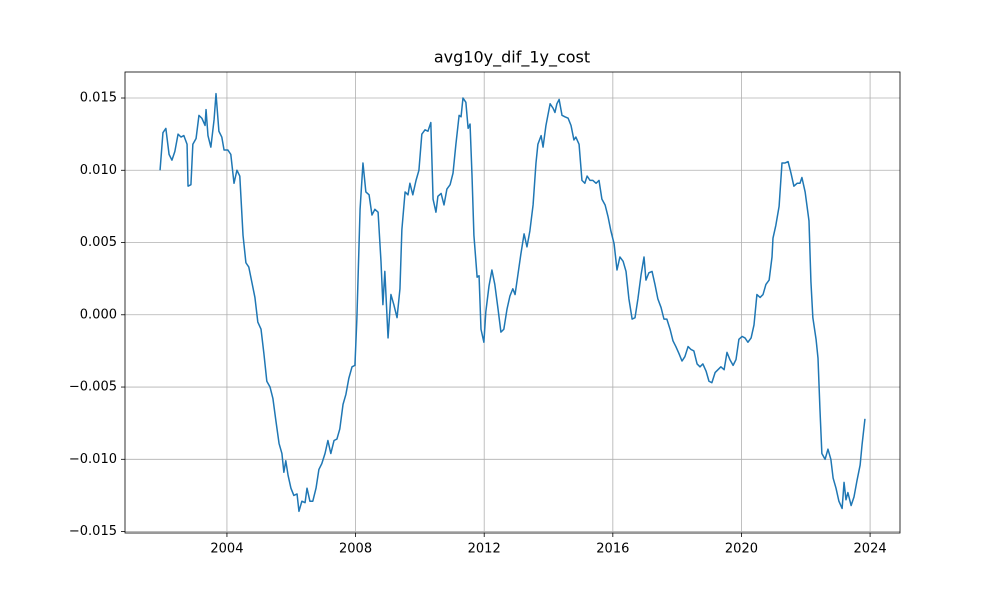 The width and height of the screenshot is (1000, 600). What do you see at coordinates (512, 58) in the screenshot?
I see `chart-title: avg10y_dif_1y_cost` at bounding box center [512, 58].